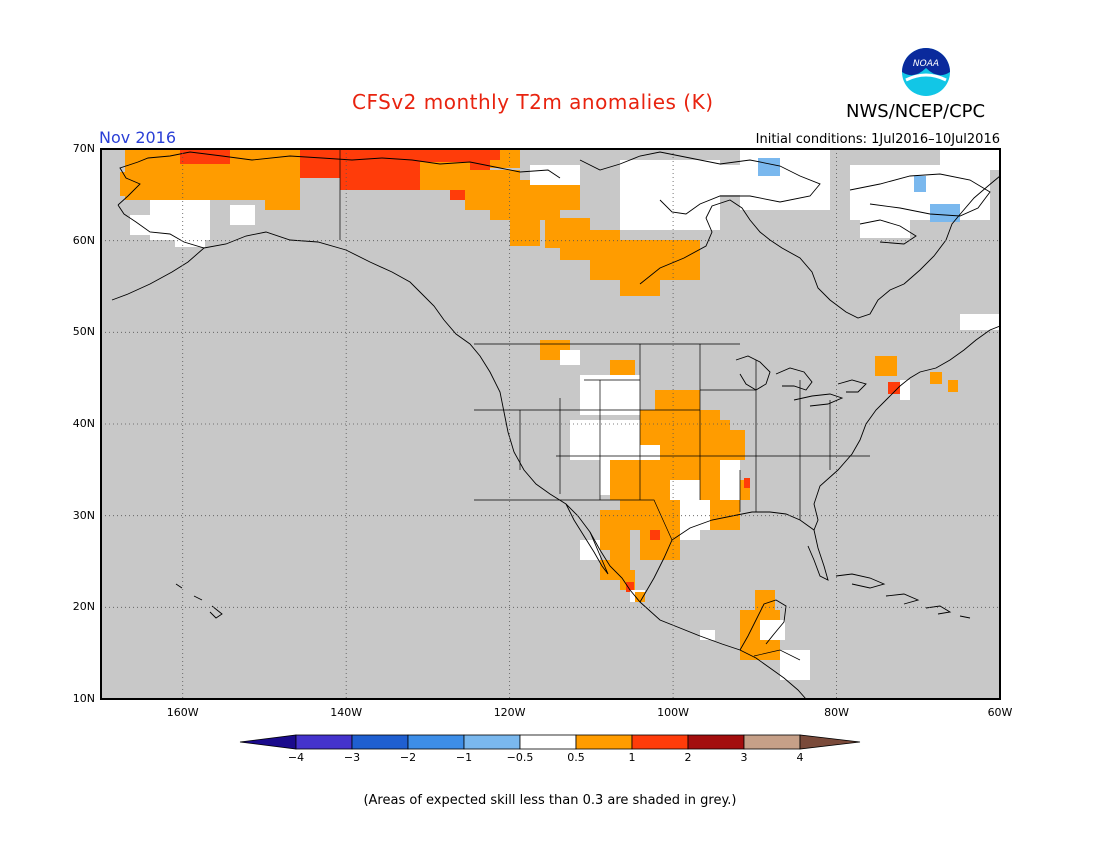 This screenshot has width=1100, height=850. Describe the element at coordinates (877, 139) in the screenshot. I see `initial-conditions: Initial conditions: 1Jul2016–10Jul2016` at that location.